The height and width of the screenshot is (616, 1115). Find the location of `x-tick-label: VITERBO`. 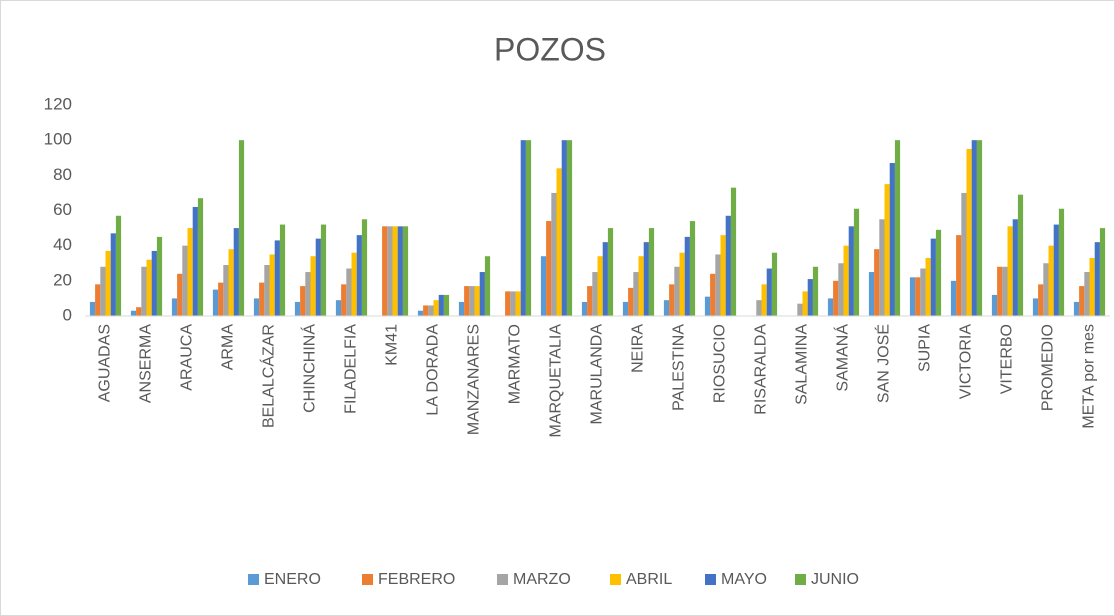

x-tick-label: VITERBO is located at coordinates (1007, 359).